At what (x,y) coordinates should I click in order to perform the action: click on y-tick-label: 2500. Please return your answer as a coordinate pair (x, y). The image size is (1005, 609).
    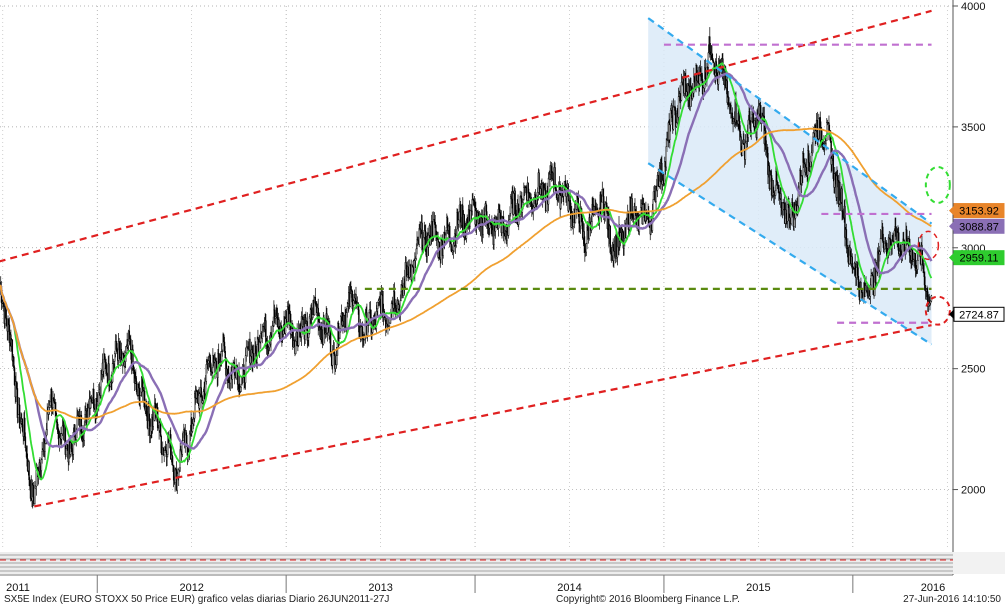
    Looking at the image, I should click on (973, 370).